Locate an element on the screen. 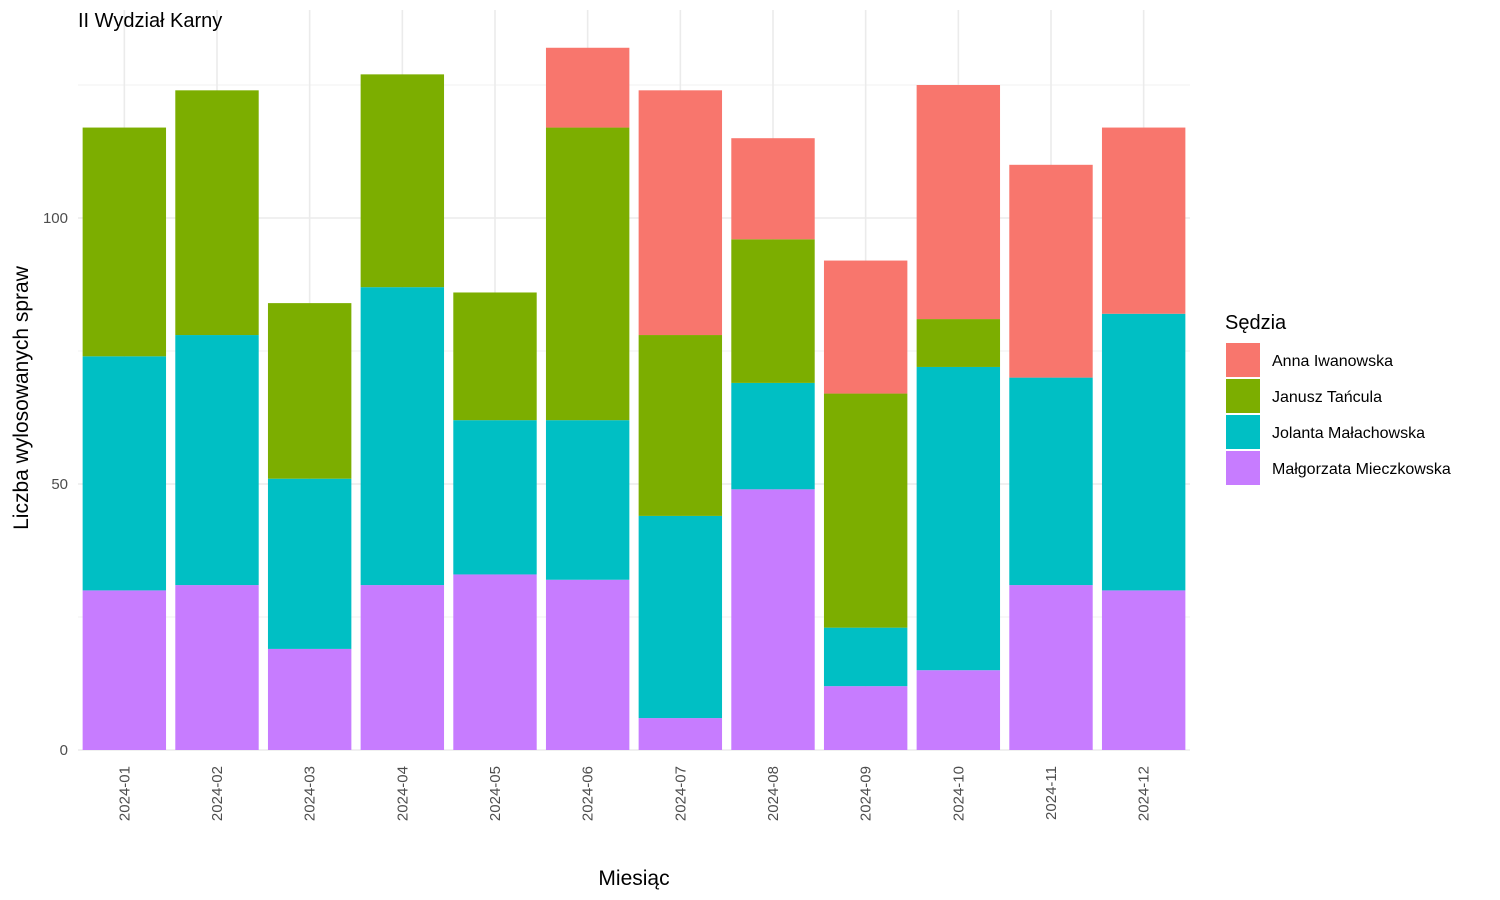 This screenshot has height=900, width=1500. x-tick-label: 2024-09 is located at coordinates (866, 793).